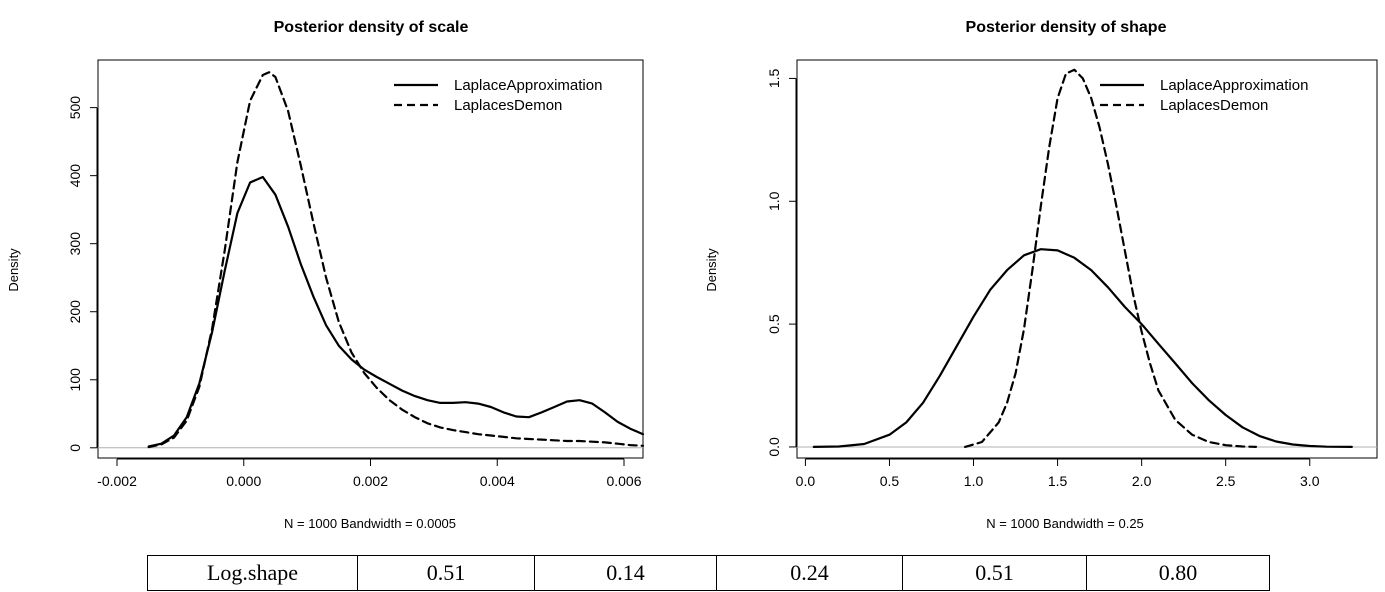  I want to click on x-tick-label: 1.0, so click(974, 481).